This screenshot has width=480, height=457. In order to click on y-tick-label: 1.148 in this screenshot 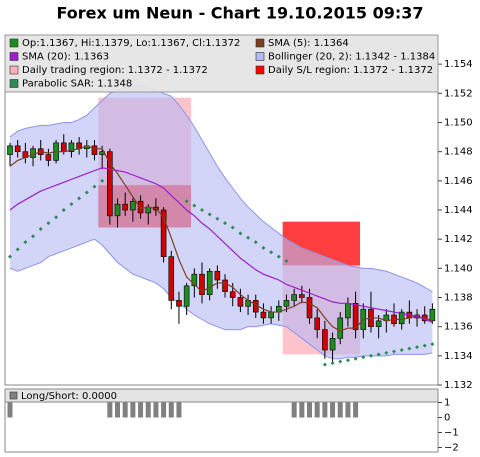, I will do `click(458, 152)`.